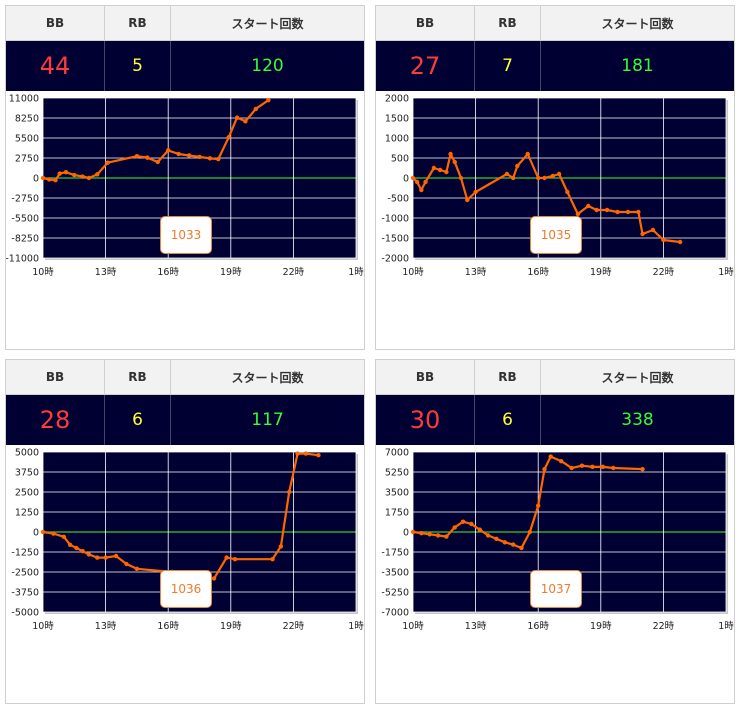  Describe the element at coordinates (137, 419) in the screenshot. I see `rb-count: 6` at that location.